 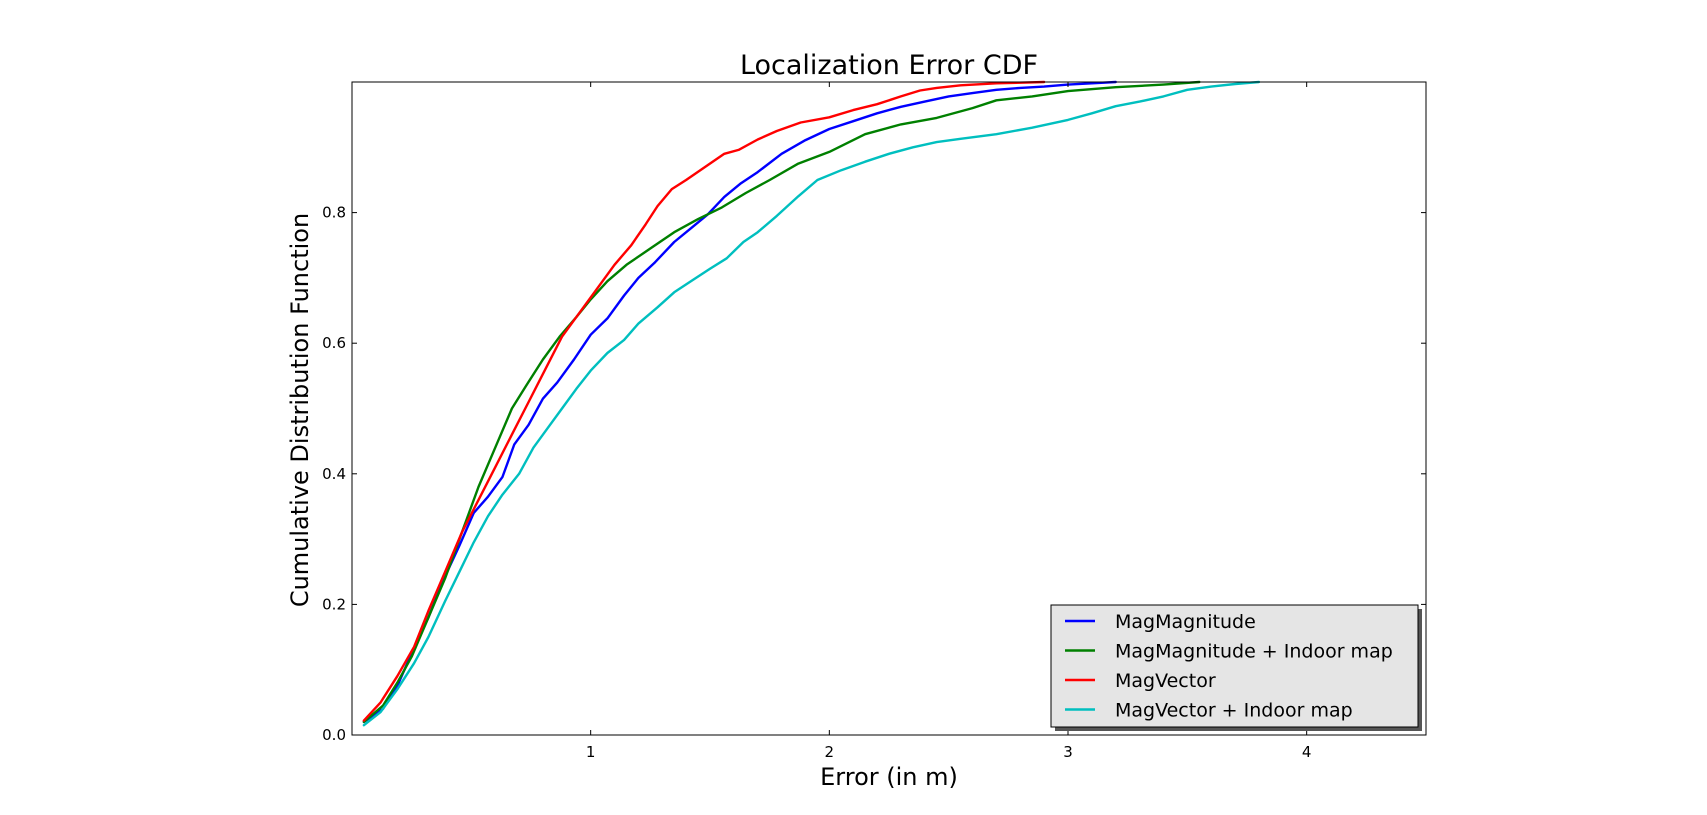 I want to click on legend-box, so click(x=1234, y=666).